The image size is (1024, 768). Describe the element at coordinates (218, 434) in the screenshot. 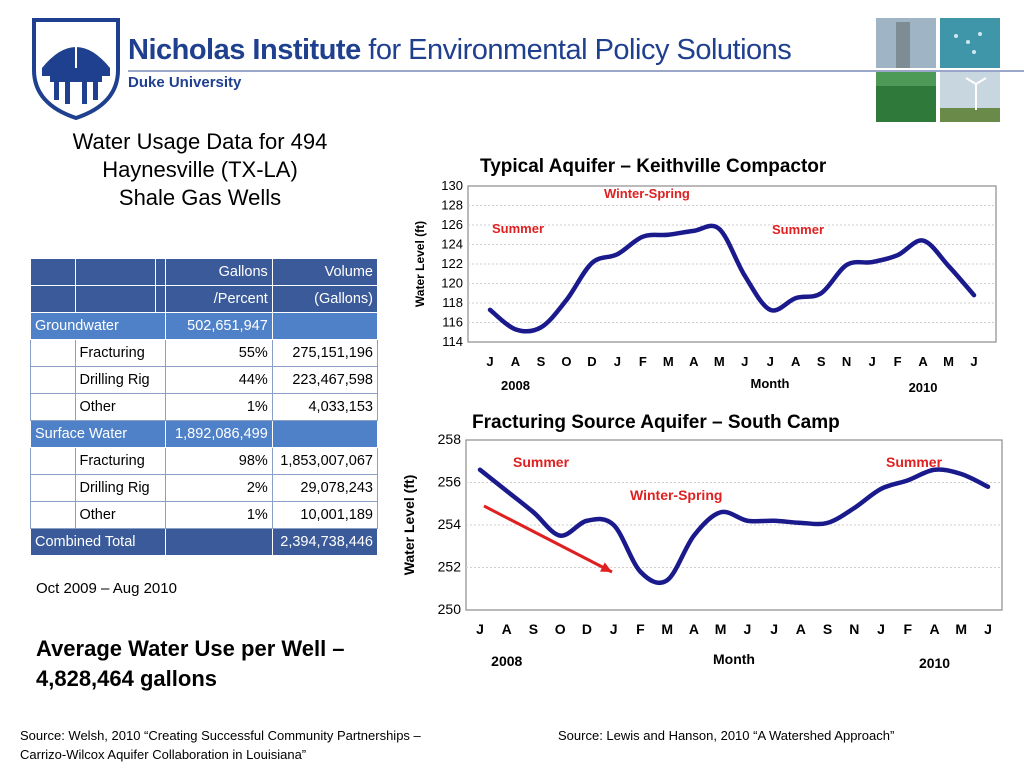

I see `row-value: 1,892,086,499` at that location.